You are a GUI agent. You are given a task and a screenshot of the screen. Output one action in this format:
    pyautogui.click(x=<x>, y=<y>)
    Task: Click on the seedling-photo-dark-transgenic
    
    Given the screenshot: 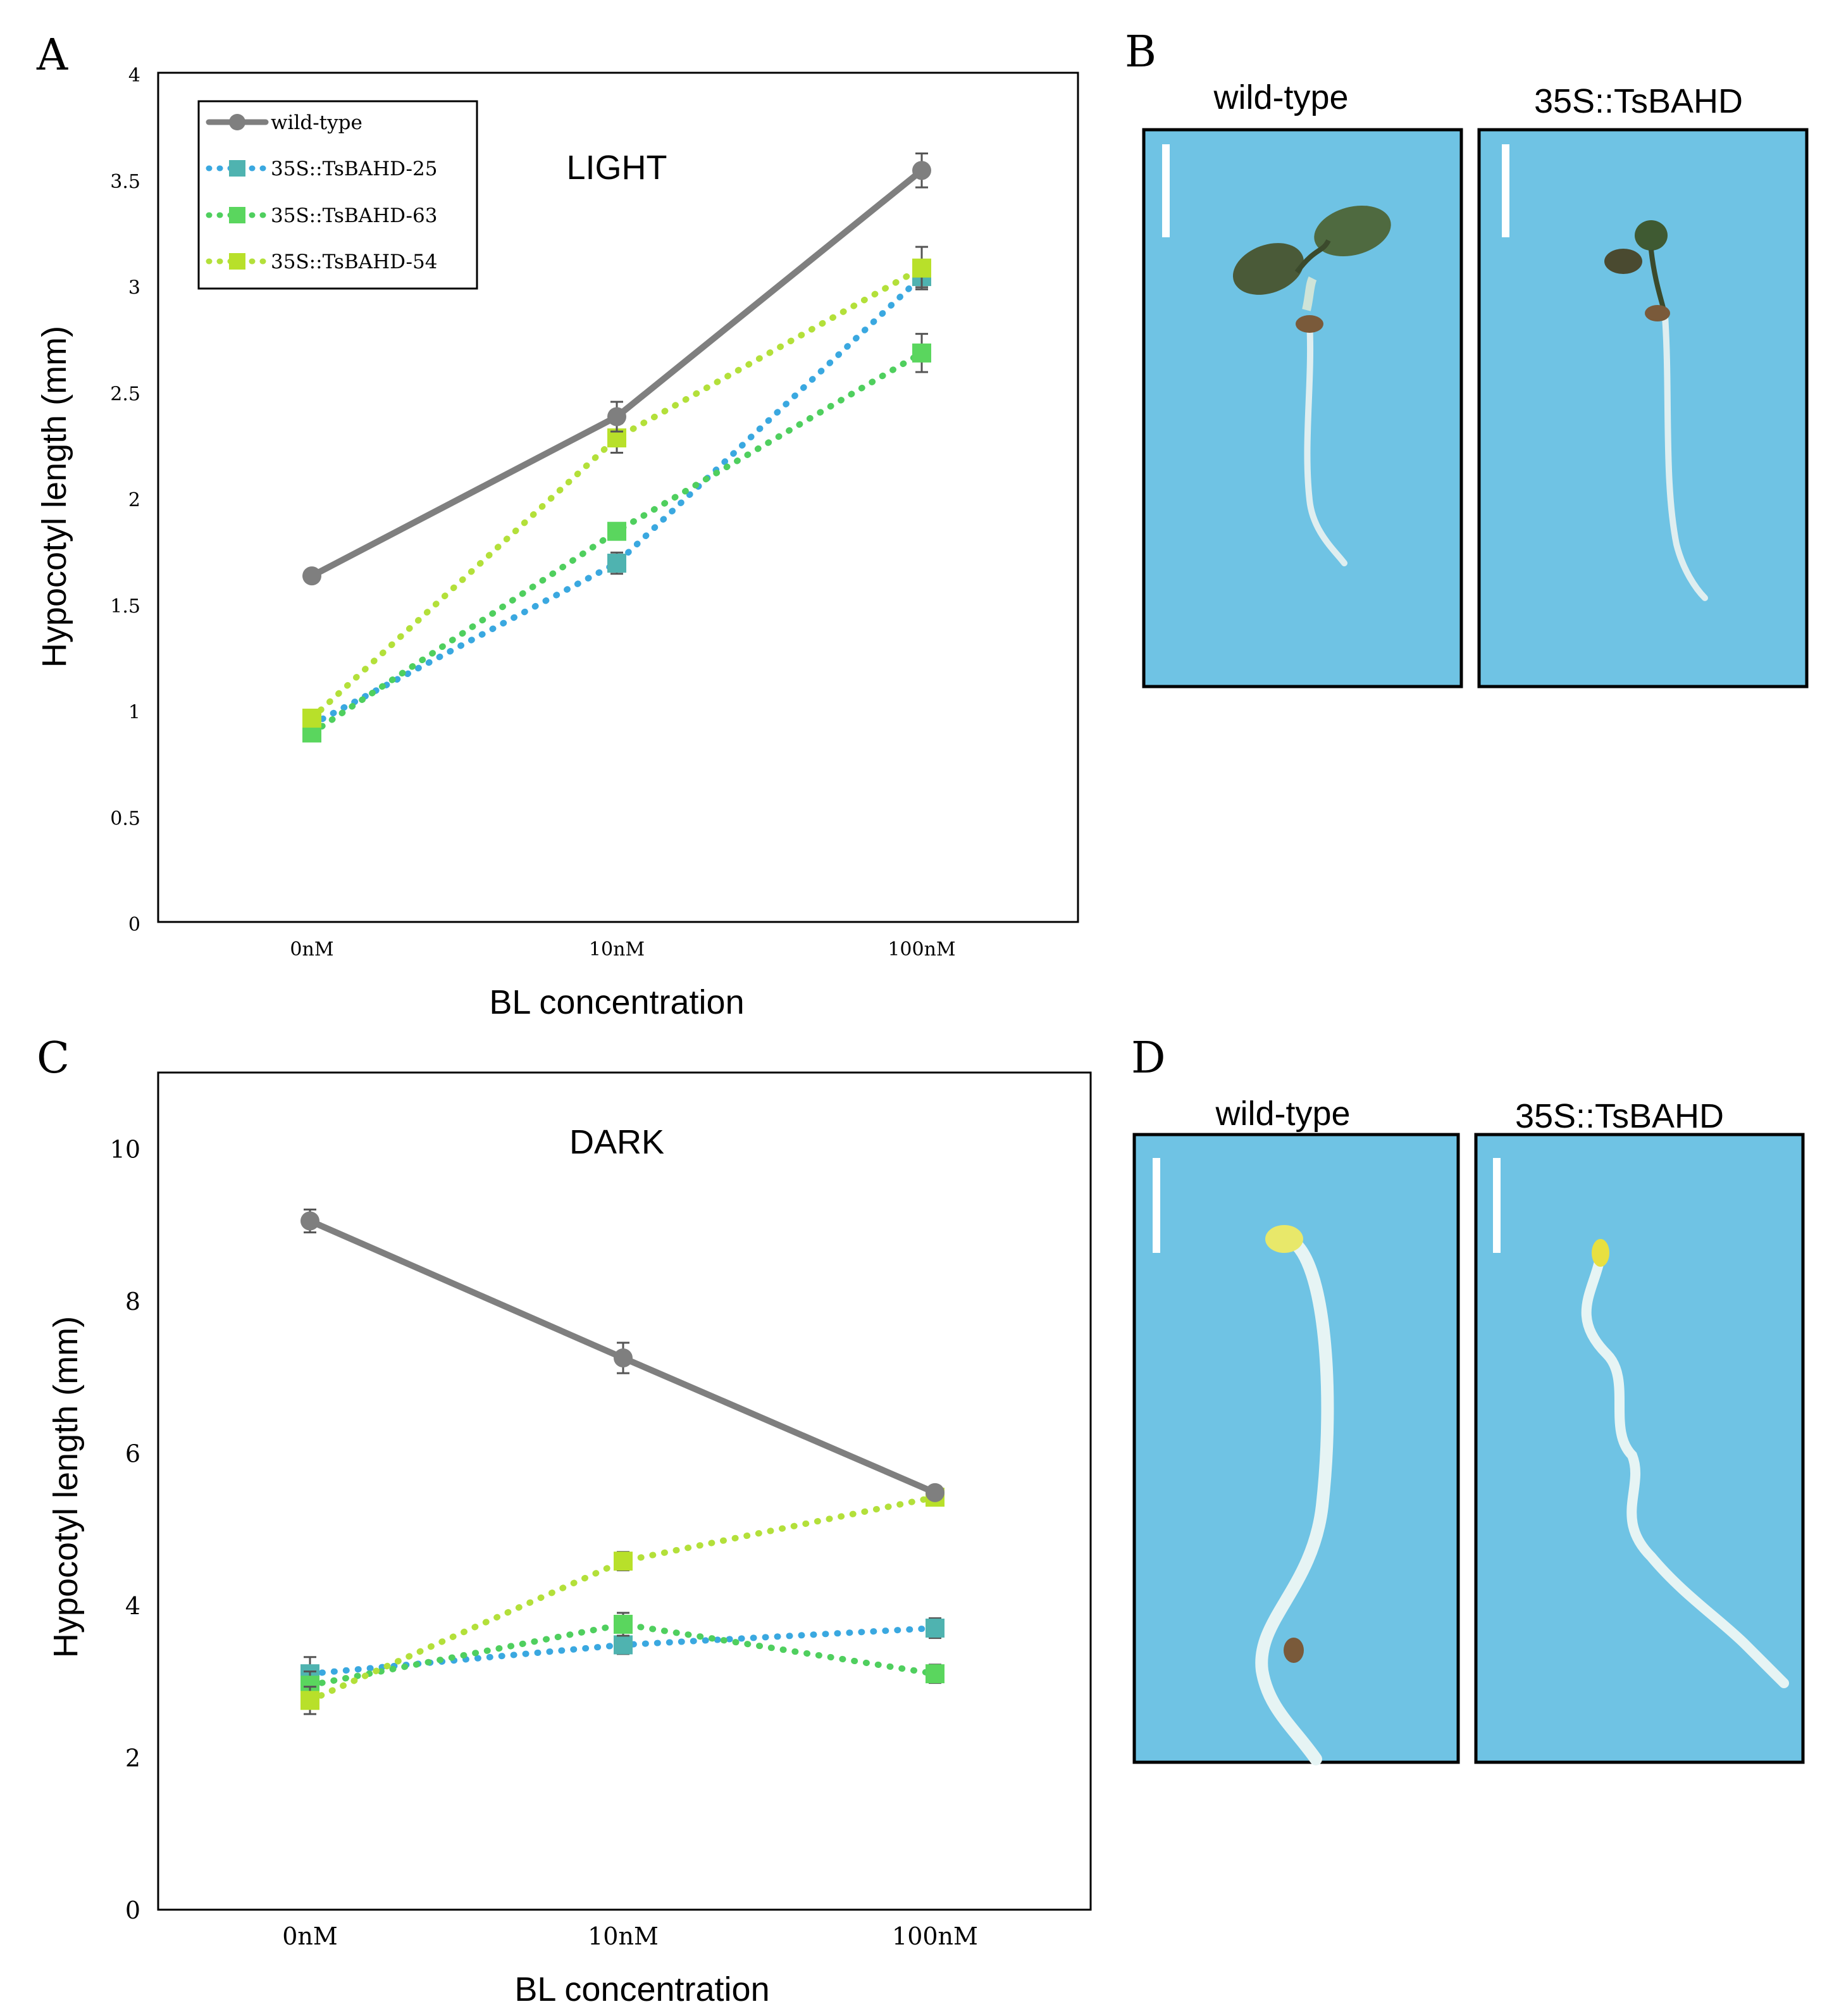 What is the action you would take?
    pyautogui.click(x=1639, y=1449)
    